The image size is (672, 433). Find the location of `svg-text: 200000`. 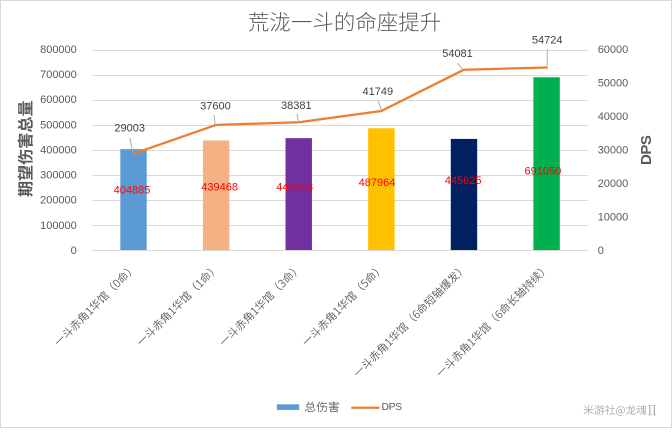

svg-text: 200000 is located at coordinates (58, 201).